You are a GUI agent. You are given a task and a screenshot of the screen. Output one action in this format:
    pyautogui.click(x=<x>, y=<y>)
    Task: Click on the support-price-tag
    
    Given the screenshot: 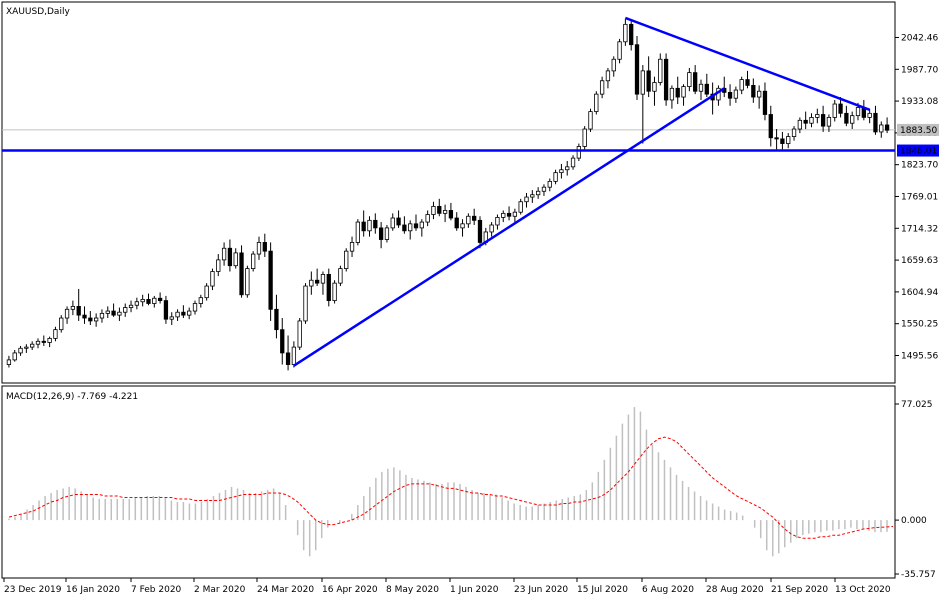 What is the action you would take?
    pyautogui.click(x=918, y=150)
    